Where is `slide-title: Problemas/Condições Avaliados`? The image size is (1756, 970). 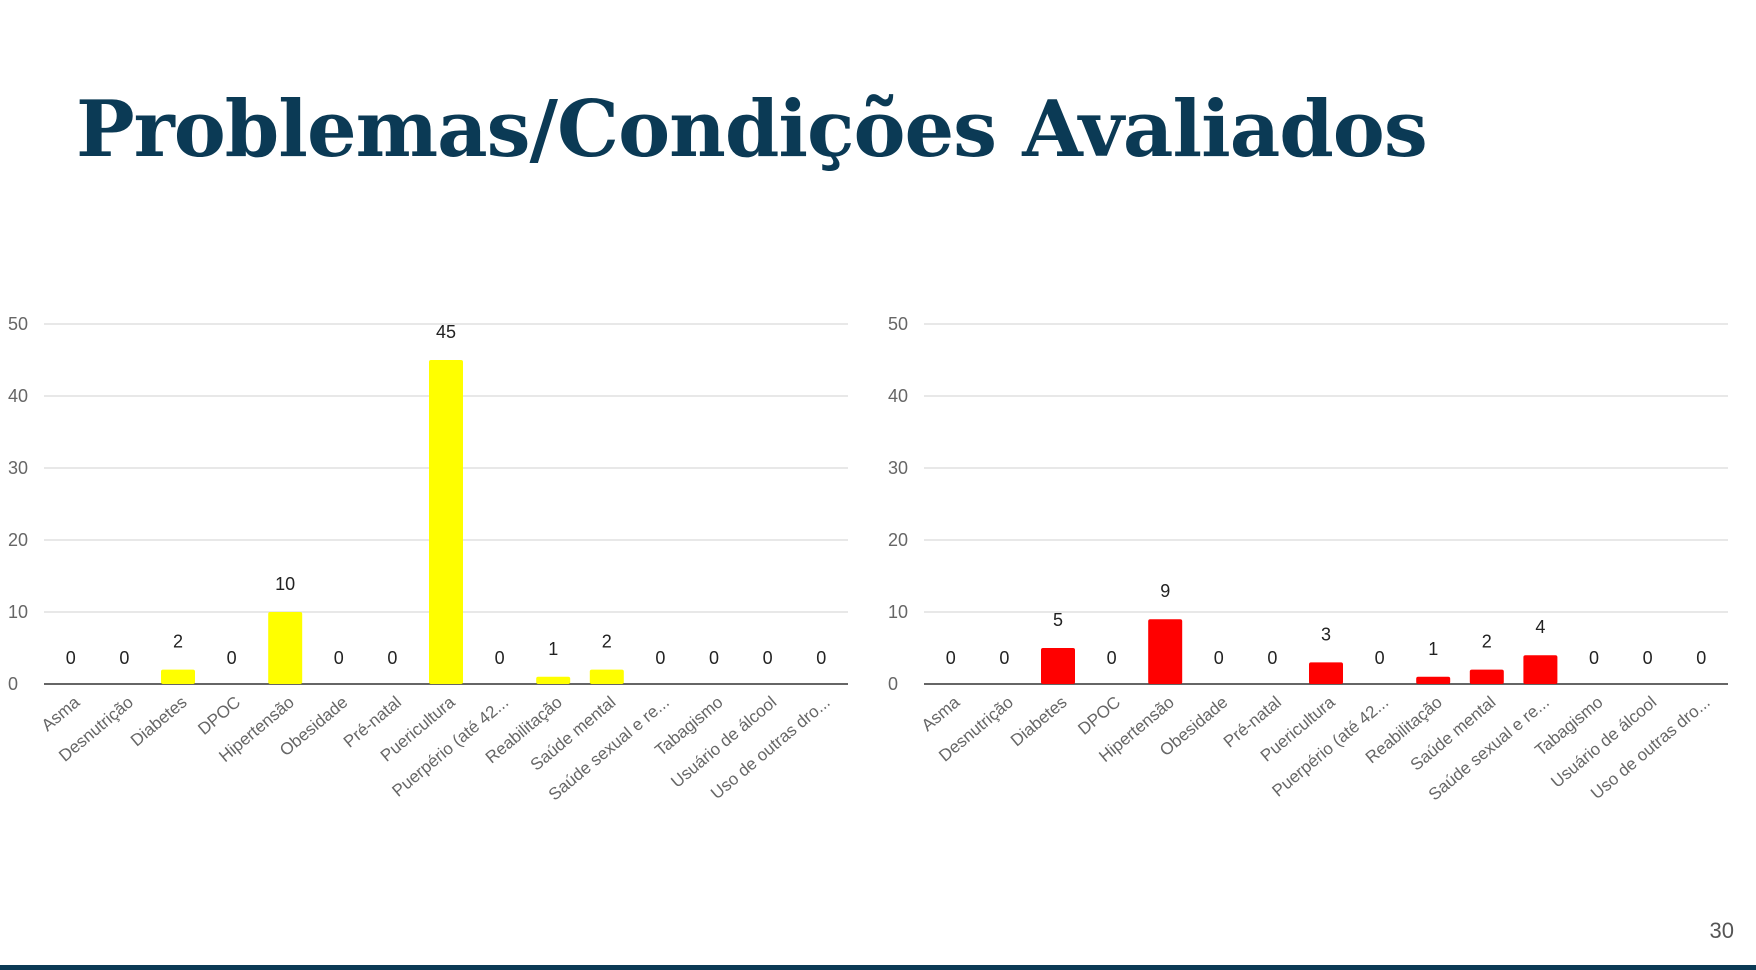
slide-title: Problemas/Condições Avaliados is located at coordinates (752, 129).